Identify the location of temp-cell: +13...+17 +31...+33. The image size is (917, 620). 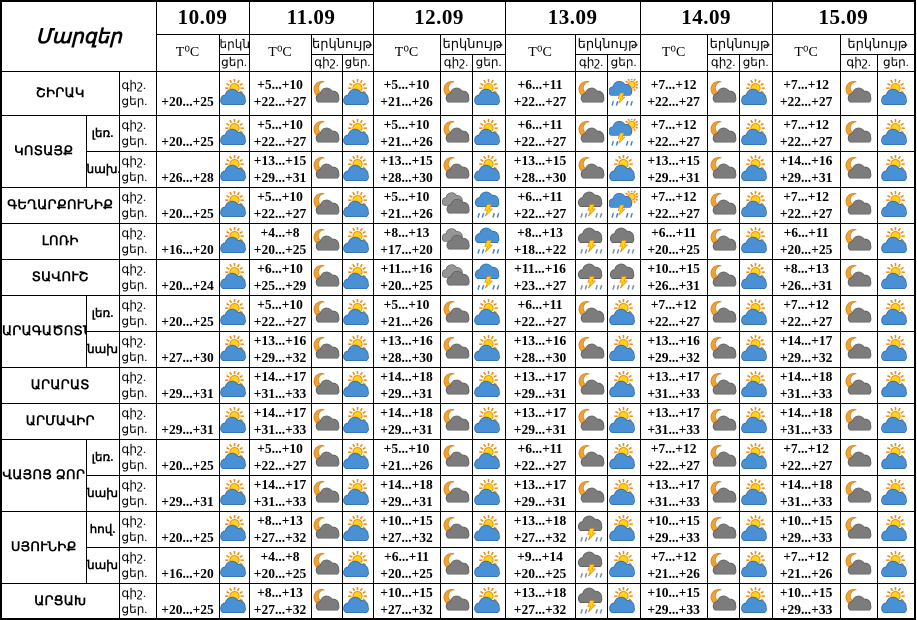
(673, 385).